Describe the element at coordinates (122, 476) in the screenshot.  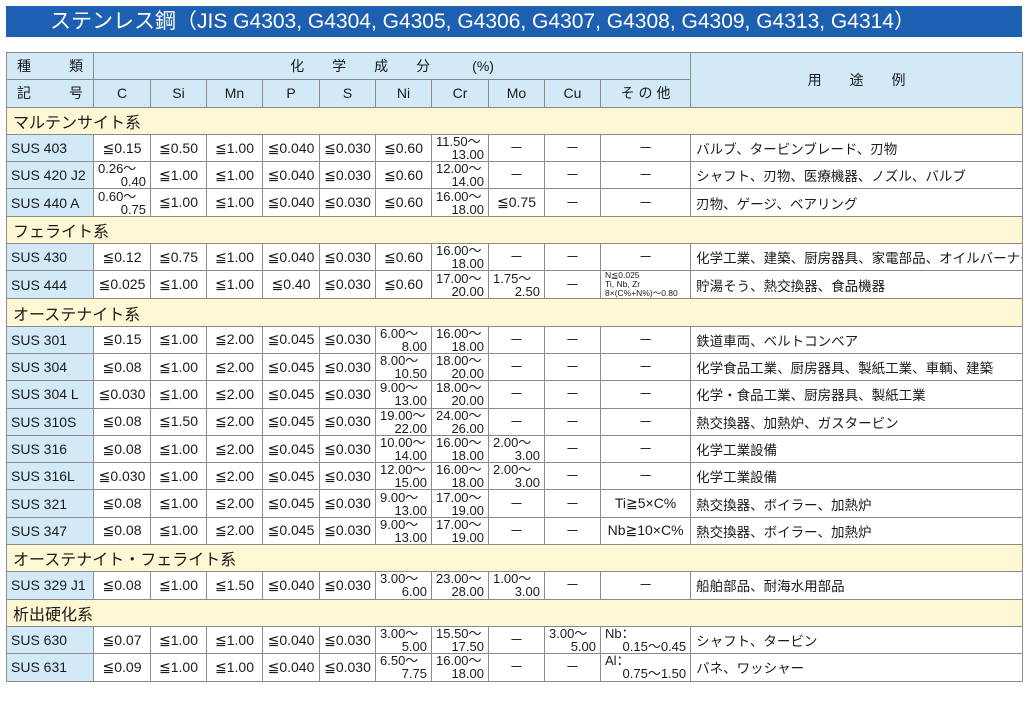
I see `cell-c: ≦0.030` at that location.